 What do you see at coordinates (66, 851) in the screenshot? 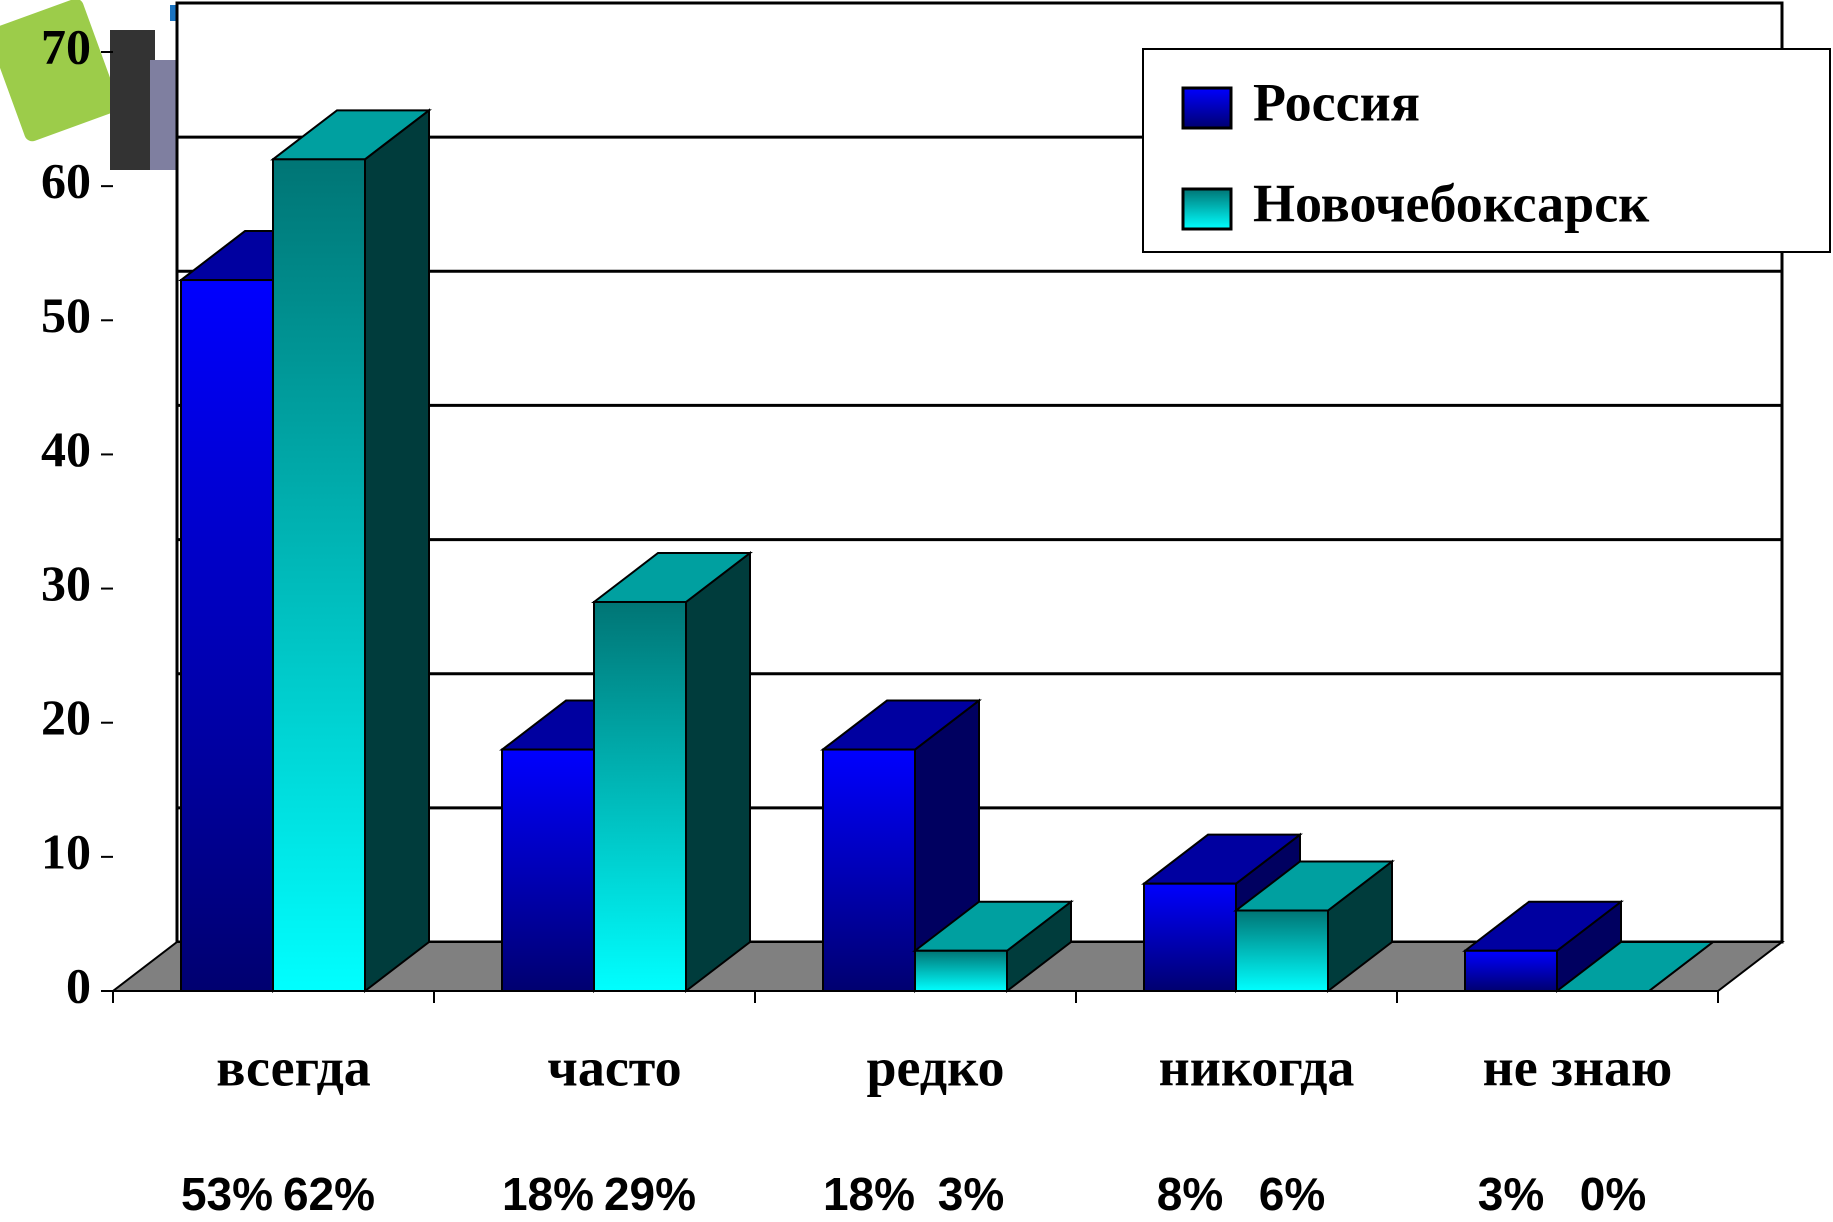
I see `y-tick-label: 10` at bounding box center [66, 851].